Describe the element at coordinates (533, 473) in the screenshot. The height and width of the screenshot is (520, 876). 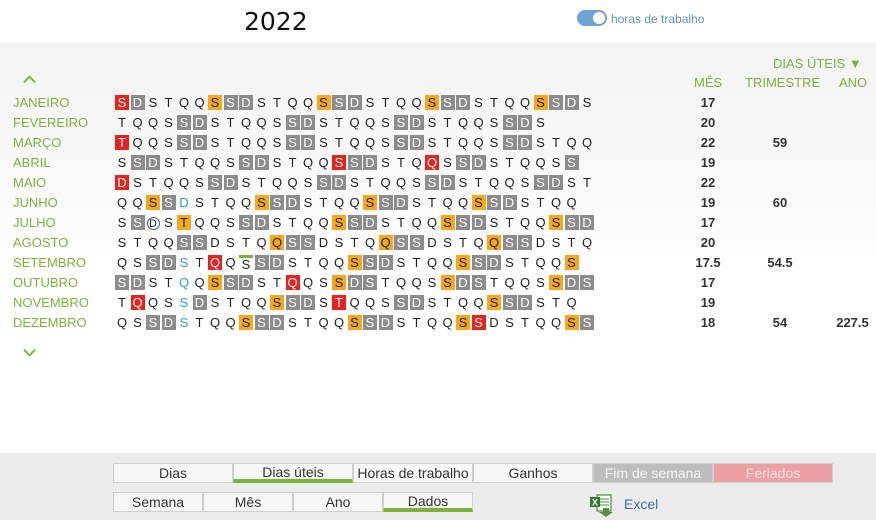
I see `metric-tab: Ganhos` at that location.